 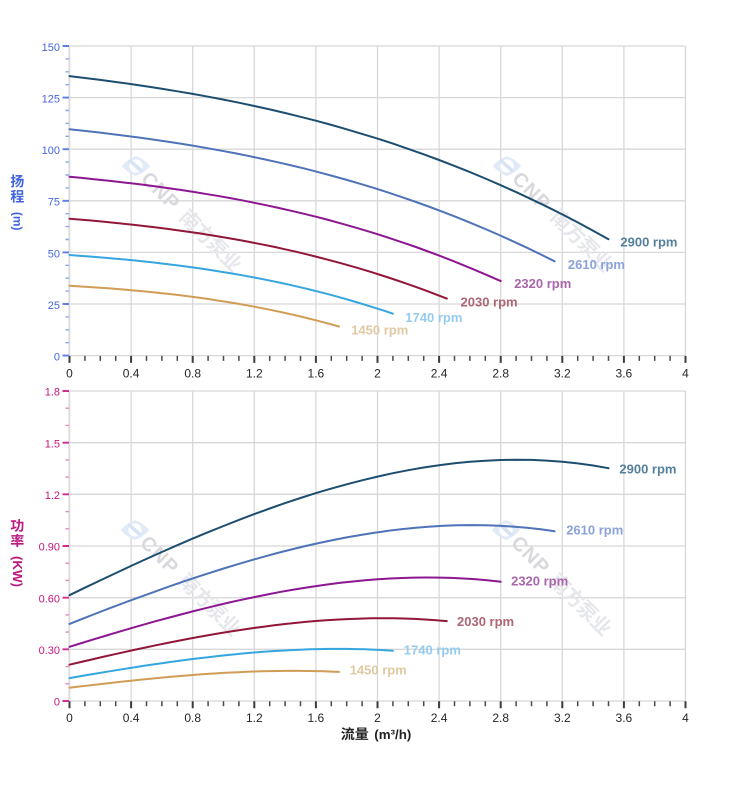 What do you see at coordinates (49, 548) in the screenshot?
I see `svg-text: 0.90` at bounding box center [49, 548].